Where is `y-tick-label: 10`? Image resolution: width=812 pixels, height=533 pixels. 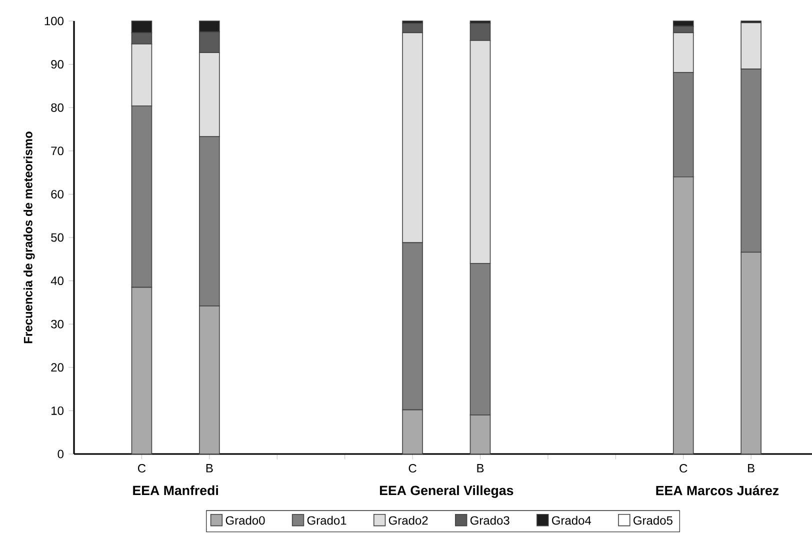
y-tick-label: 10 is located at coordinates (58, 410).